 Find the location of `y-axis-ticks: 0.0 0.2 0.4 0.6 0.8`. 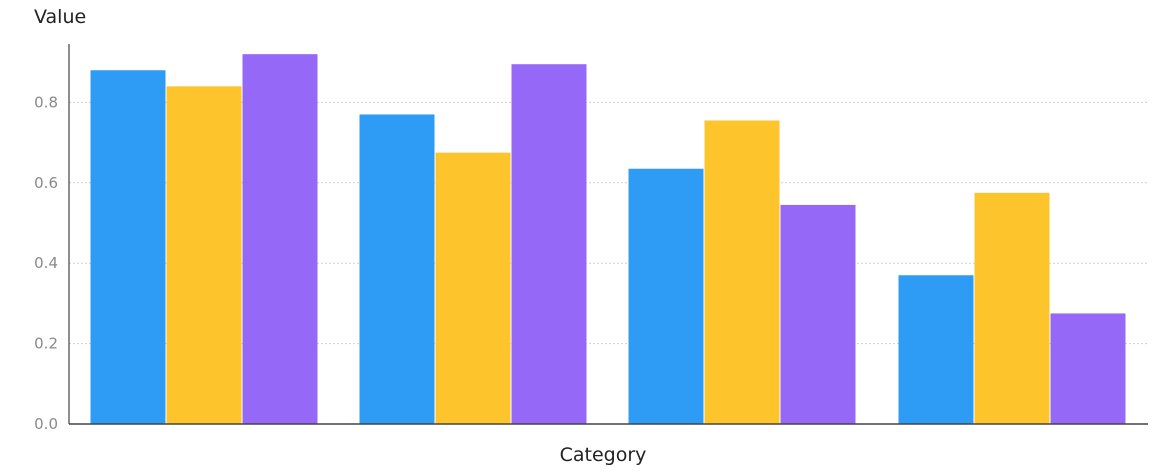

y-axis-ticks: 0.0 0.2 0.4 0.6 0.8 is located at coordinates (46, 263).